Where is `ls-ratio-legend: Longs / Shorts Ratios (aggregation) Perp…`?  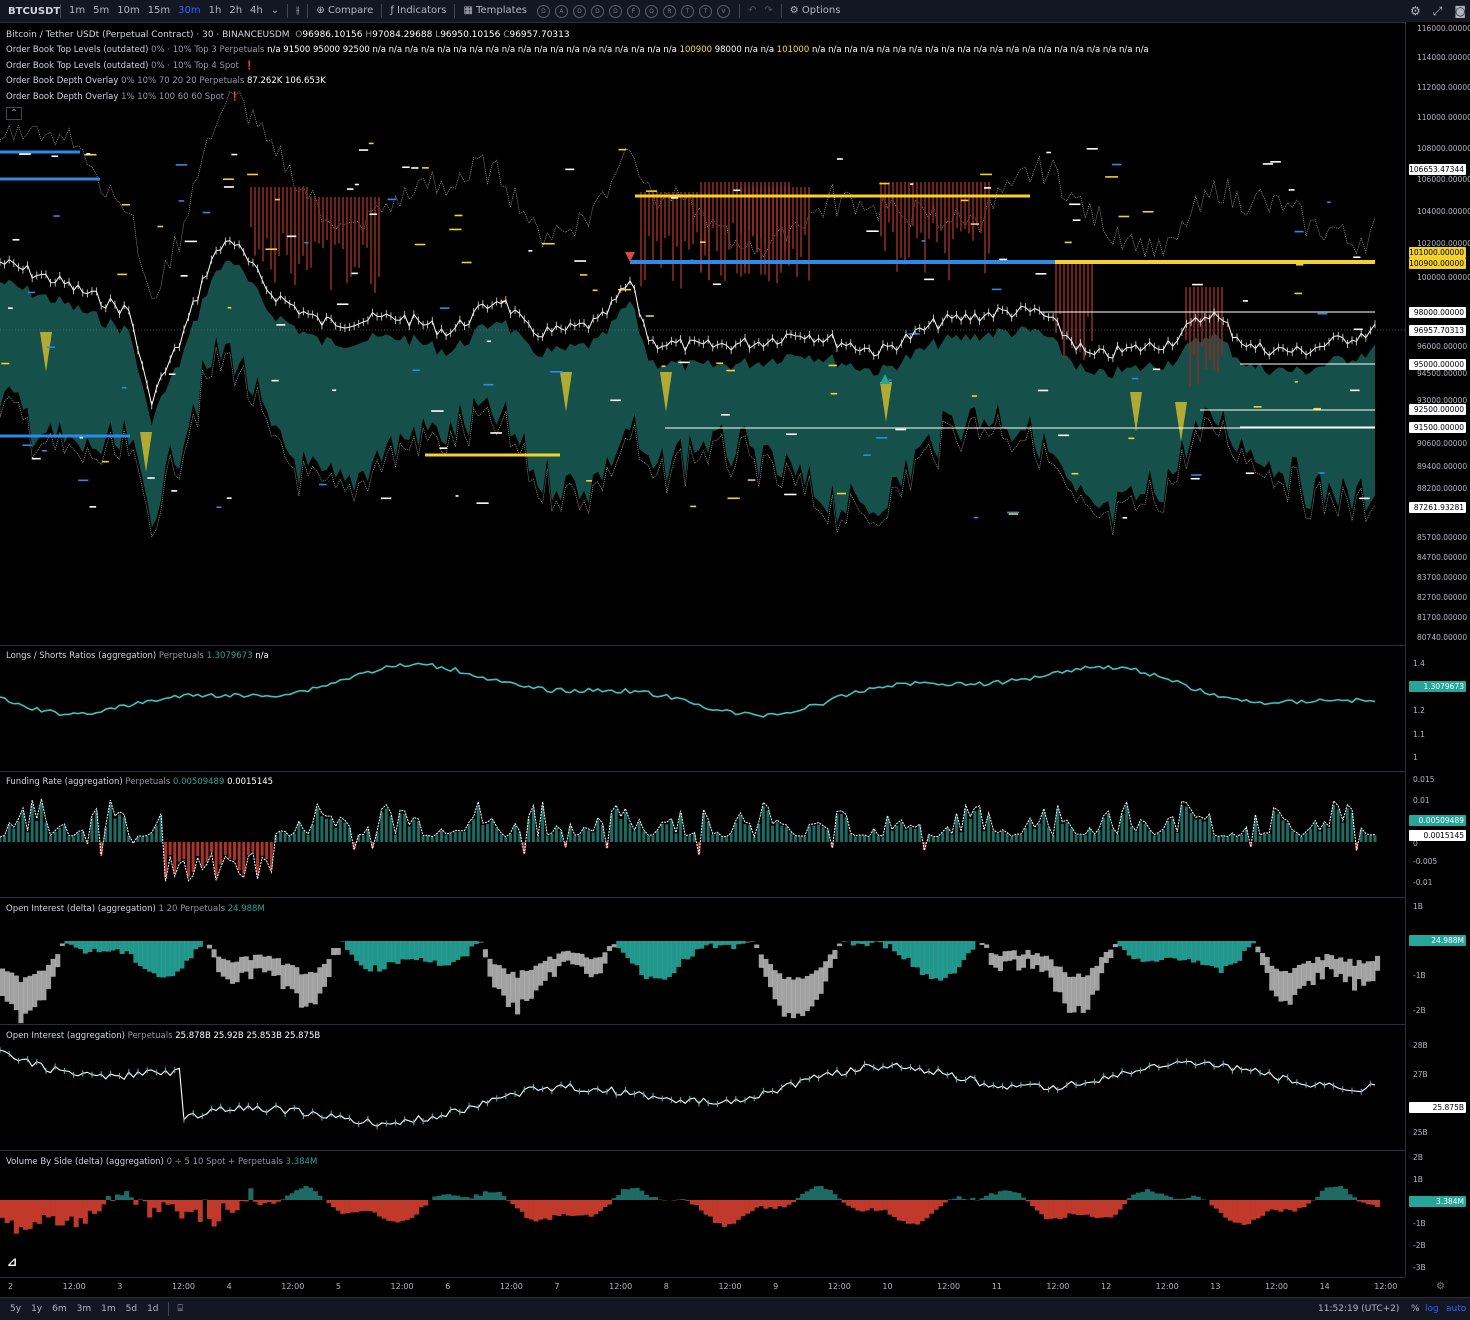
ls-ratio-legend: Longs / Shorts Ratios (aggregation) Perp… is located at coordinates (137, 656).